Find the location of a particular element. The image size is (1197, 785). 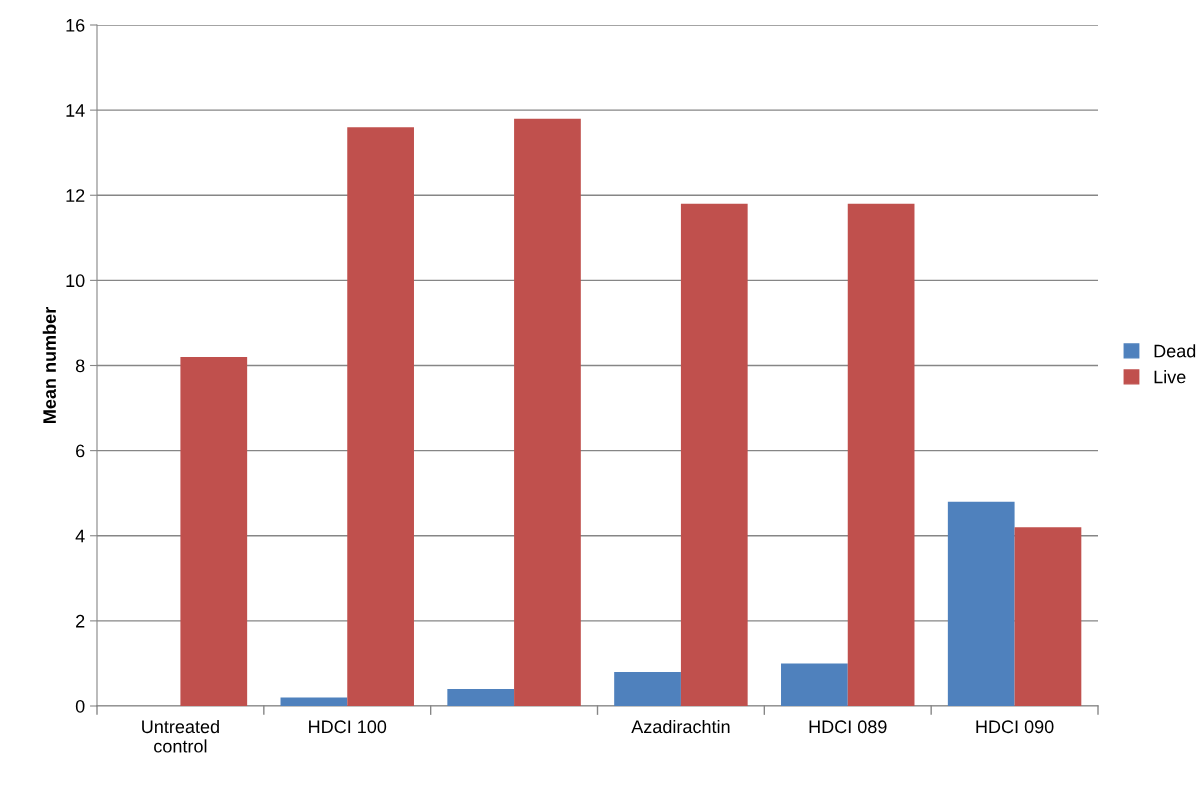

y-tick-label: 2 is located at coordinates (80, 621).